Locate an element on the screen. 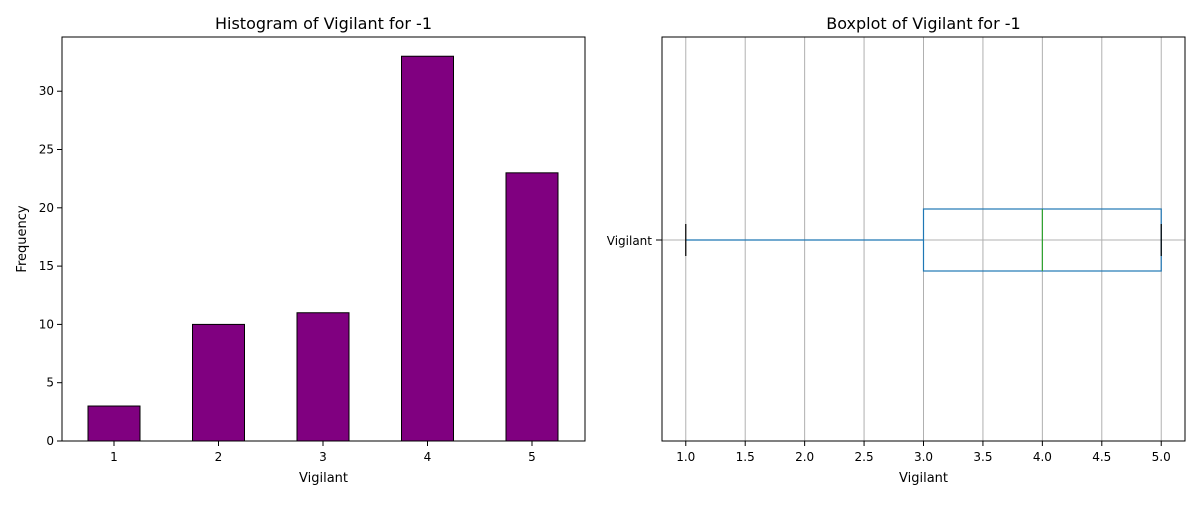  boxplot-x-tick-label: 5.0 is located at coordinates (1161, 457).